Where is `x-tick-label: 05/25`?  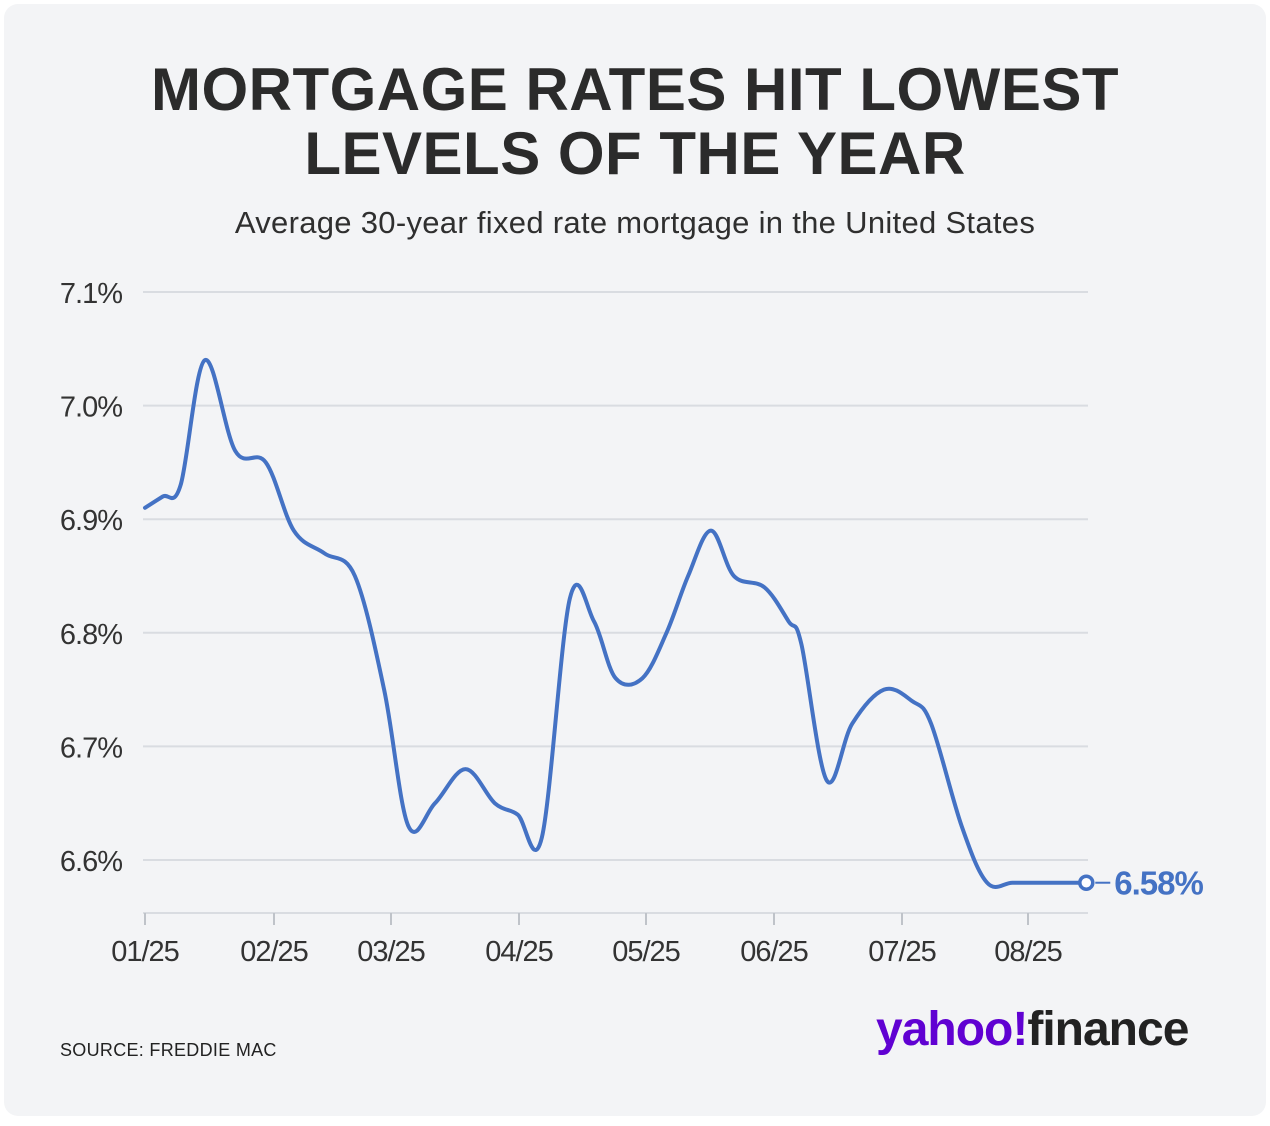
x-tick-label: 05/25 is located at coordinates (646, 952).